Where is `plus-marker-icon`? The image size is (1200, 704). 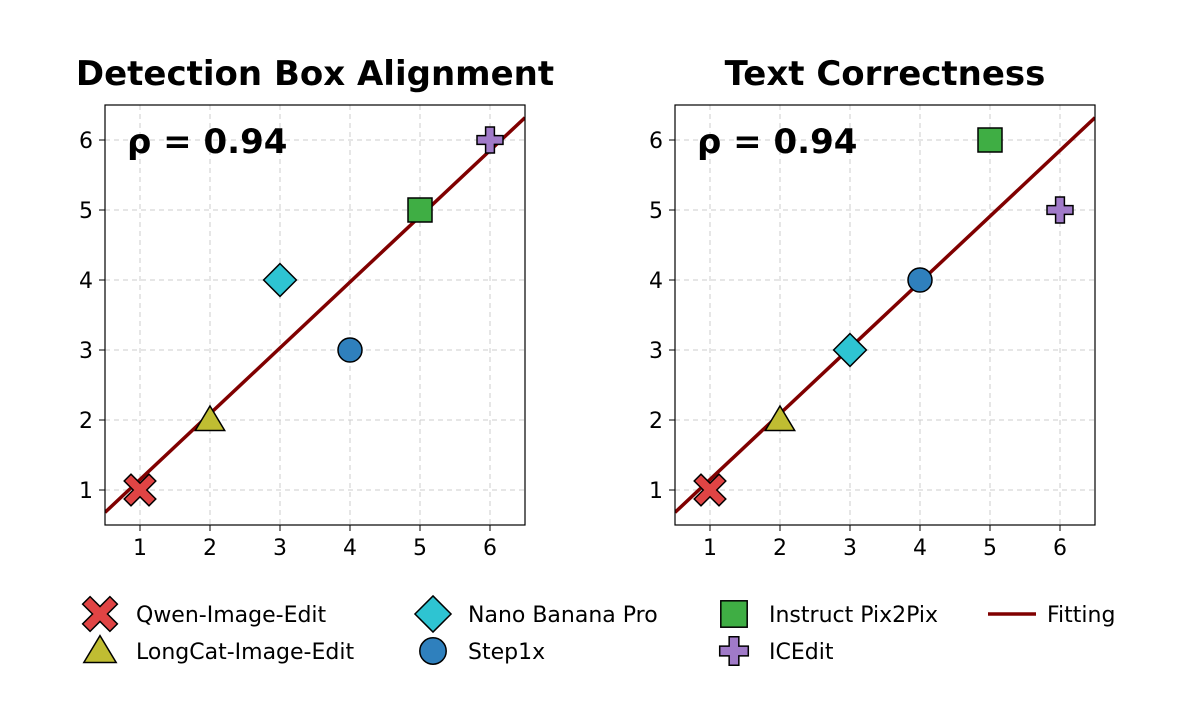
plus-marker-icon is located at coordinates (734, 651).